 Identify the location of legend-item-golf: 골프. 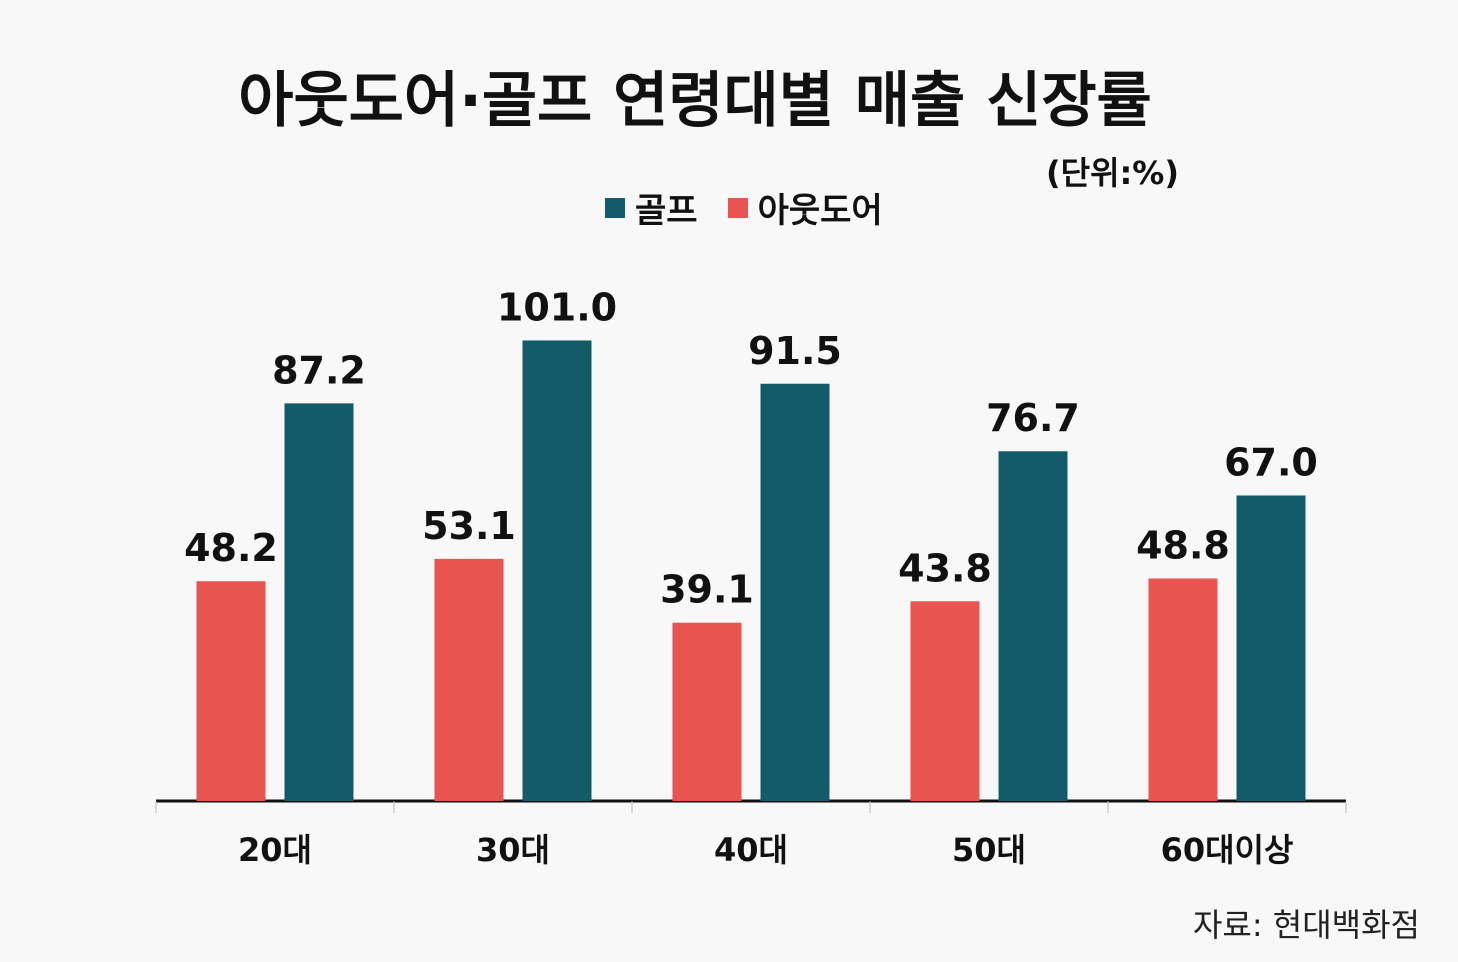
(651, 207).